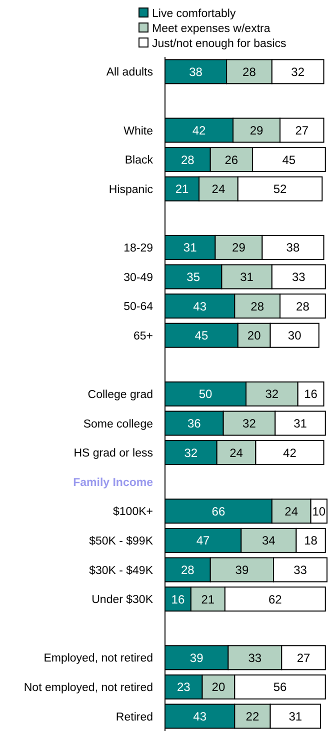 This screenshot has width=336, height=743. I want to click on y-tick-label: HS grad or less, so click(114, 454).